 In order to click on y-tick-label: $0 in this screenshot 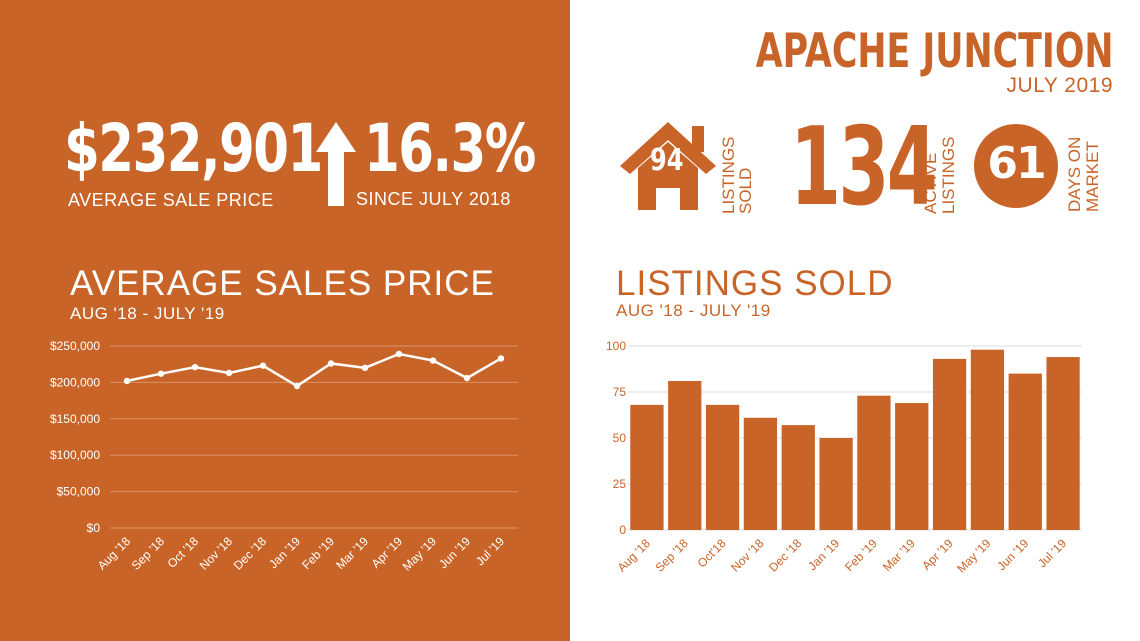, I will do `click(94, 528)`.